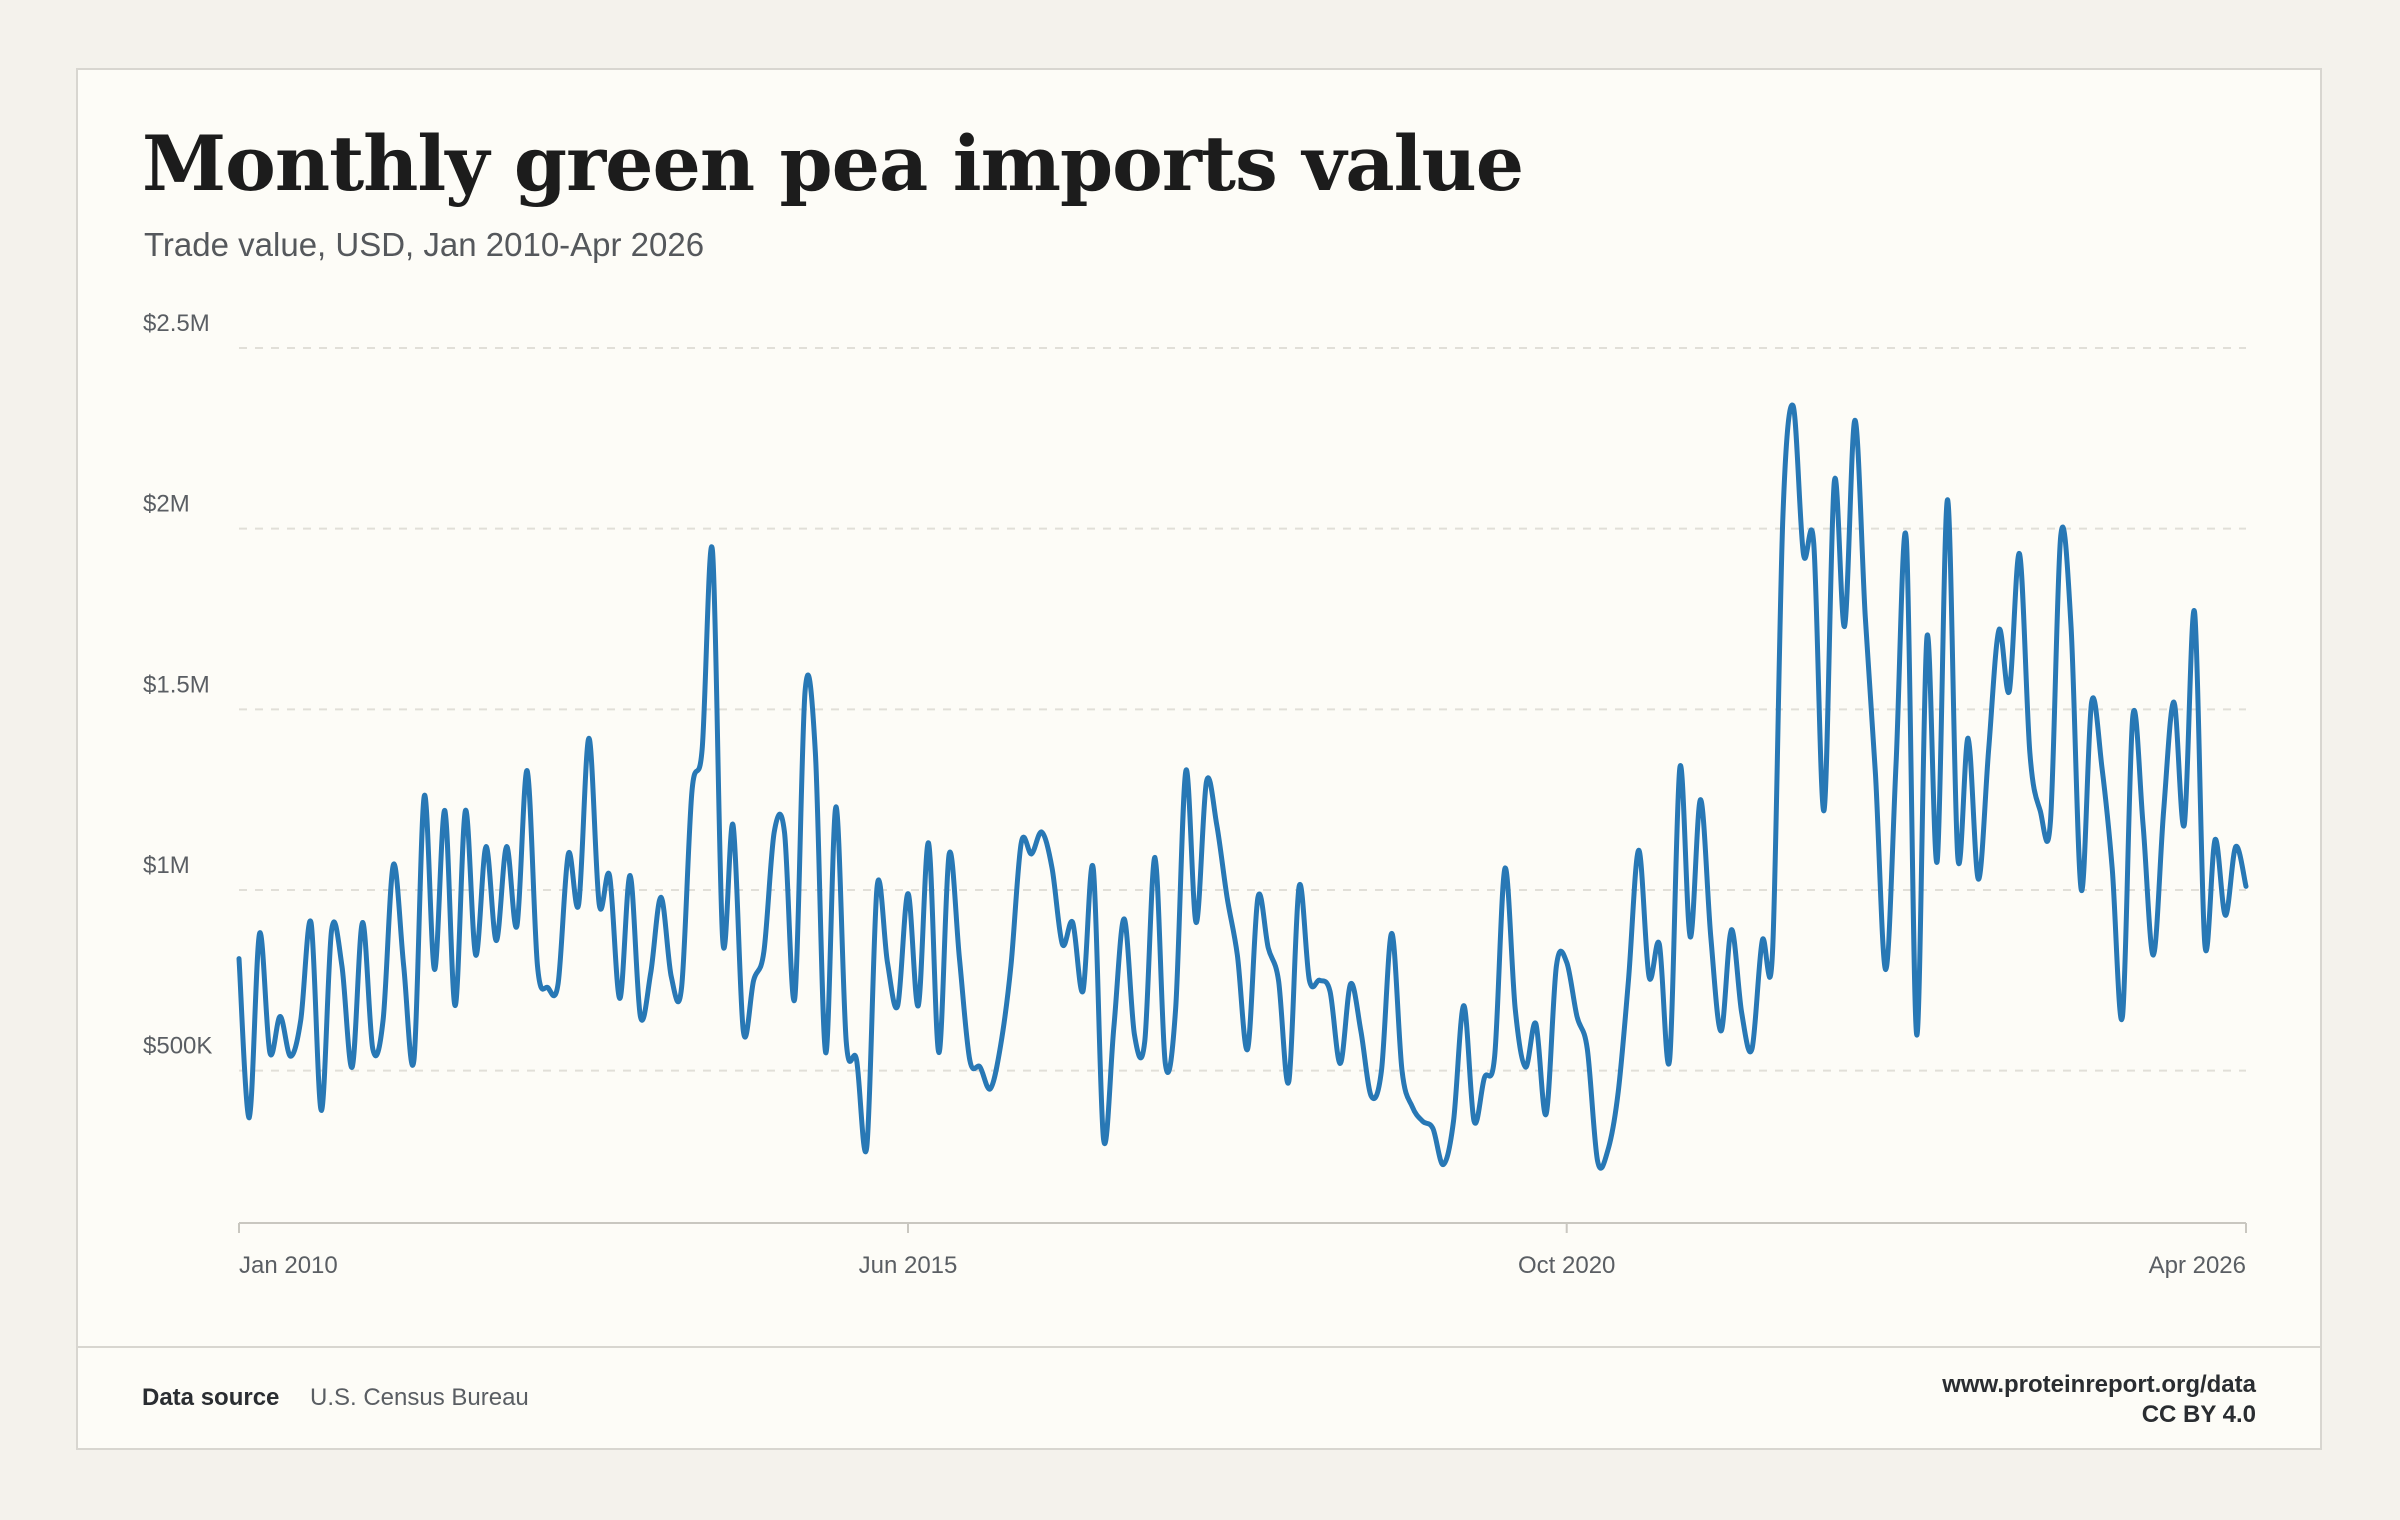 The image size is (2400, 1520). I want to click on x-tick-label: Jan 2010, so click(288, 1265).